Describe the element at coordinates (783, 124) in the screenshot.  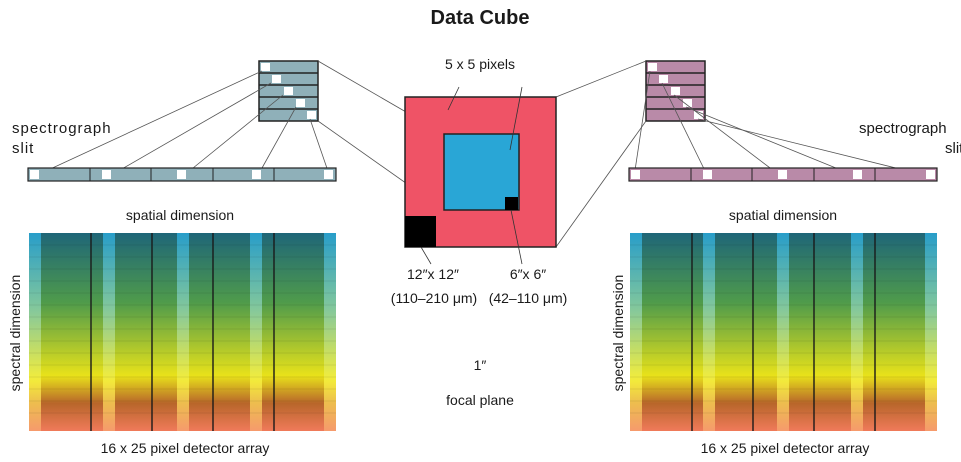
I see `right-fan-lines` at that location.